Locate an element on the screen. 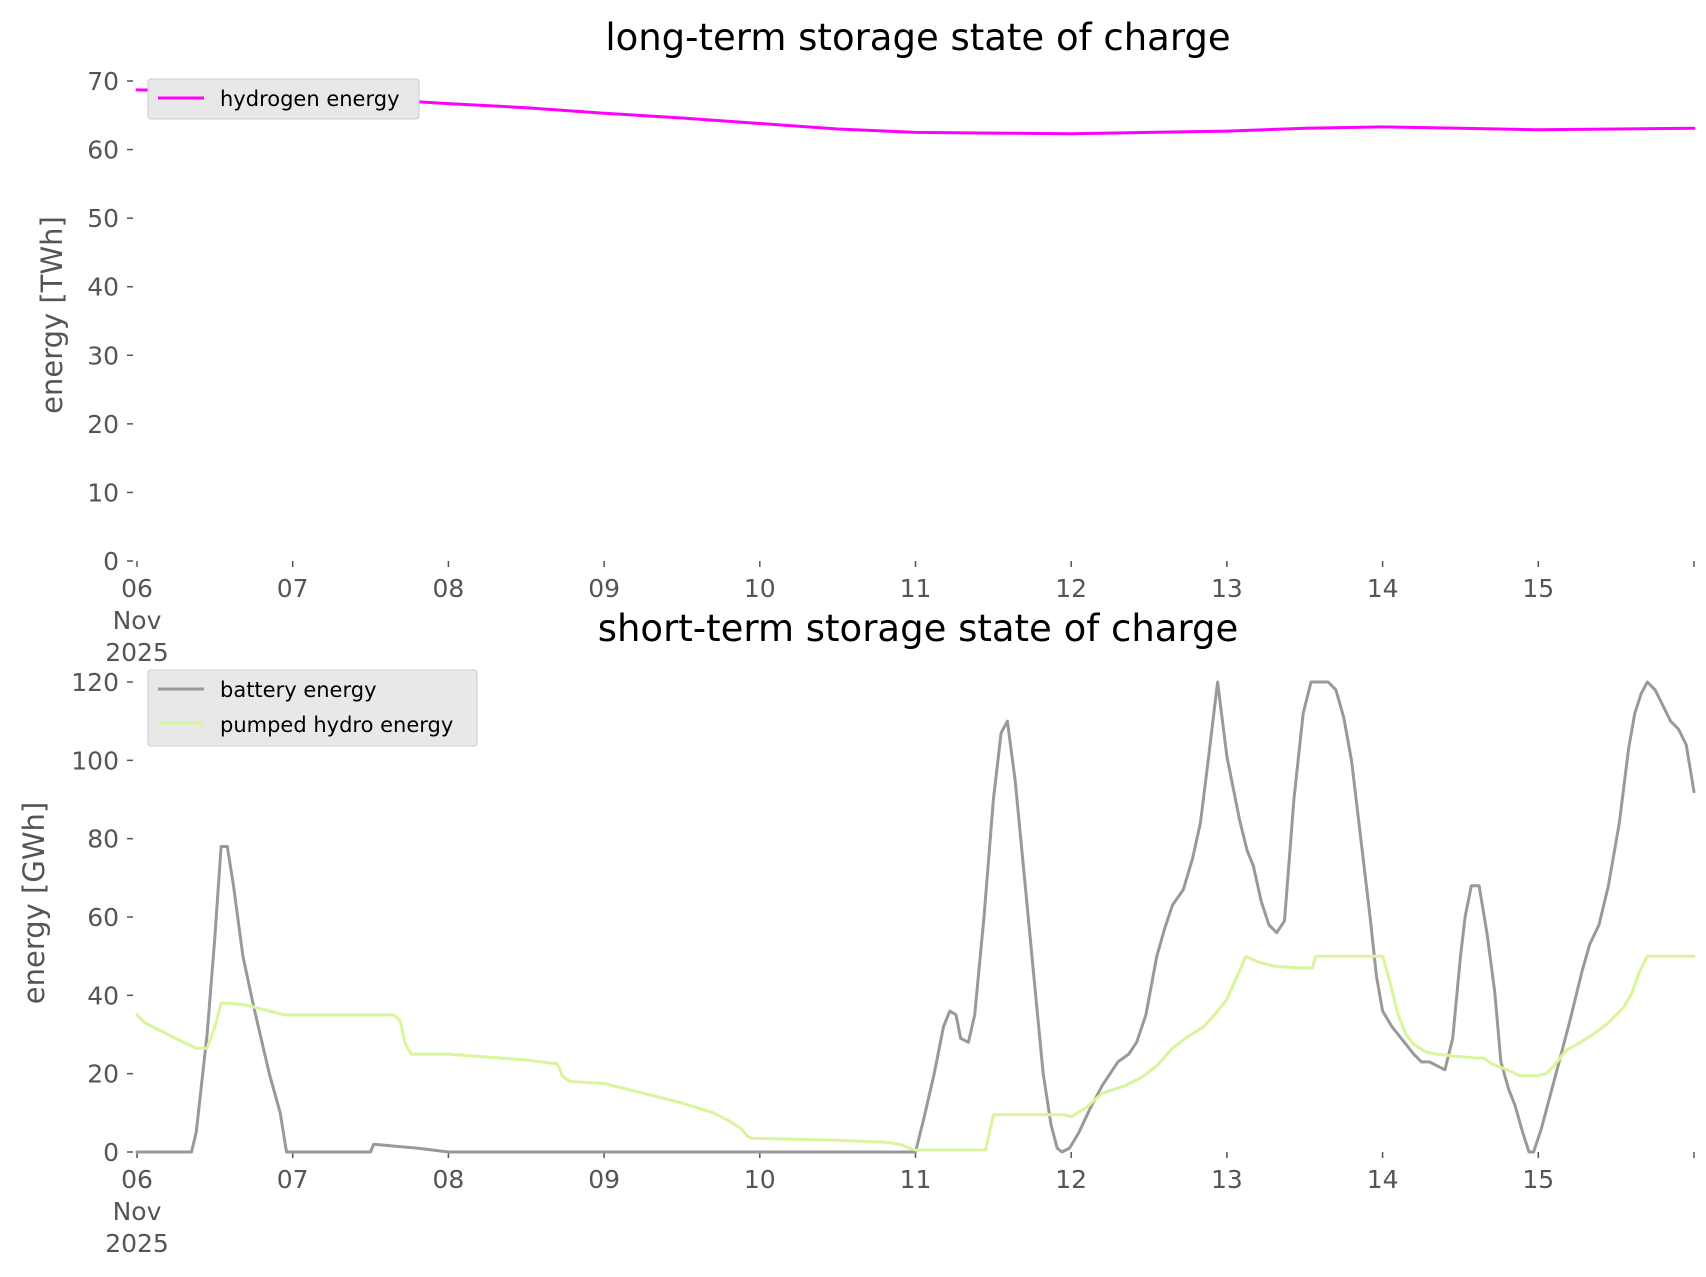  series-line-pumped-hydro-energy is located at coordinates (915, 1053).